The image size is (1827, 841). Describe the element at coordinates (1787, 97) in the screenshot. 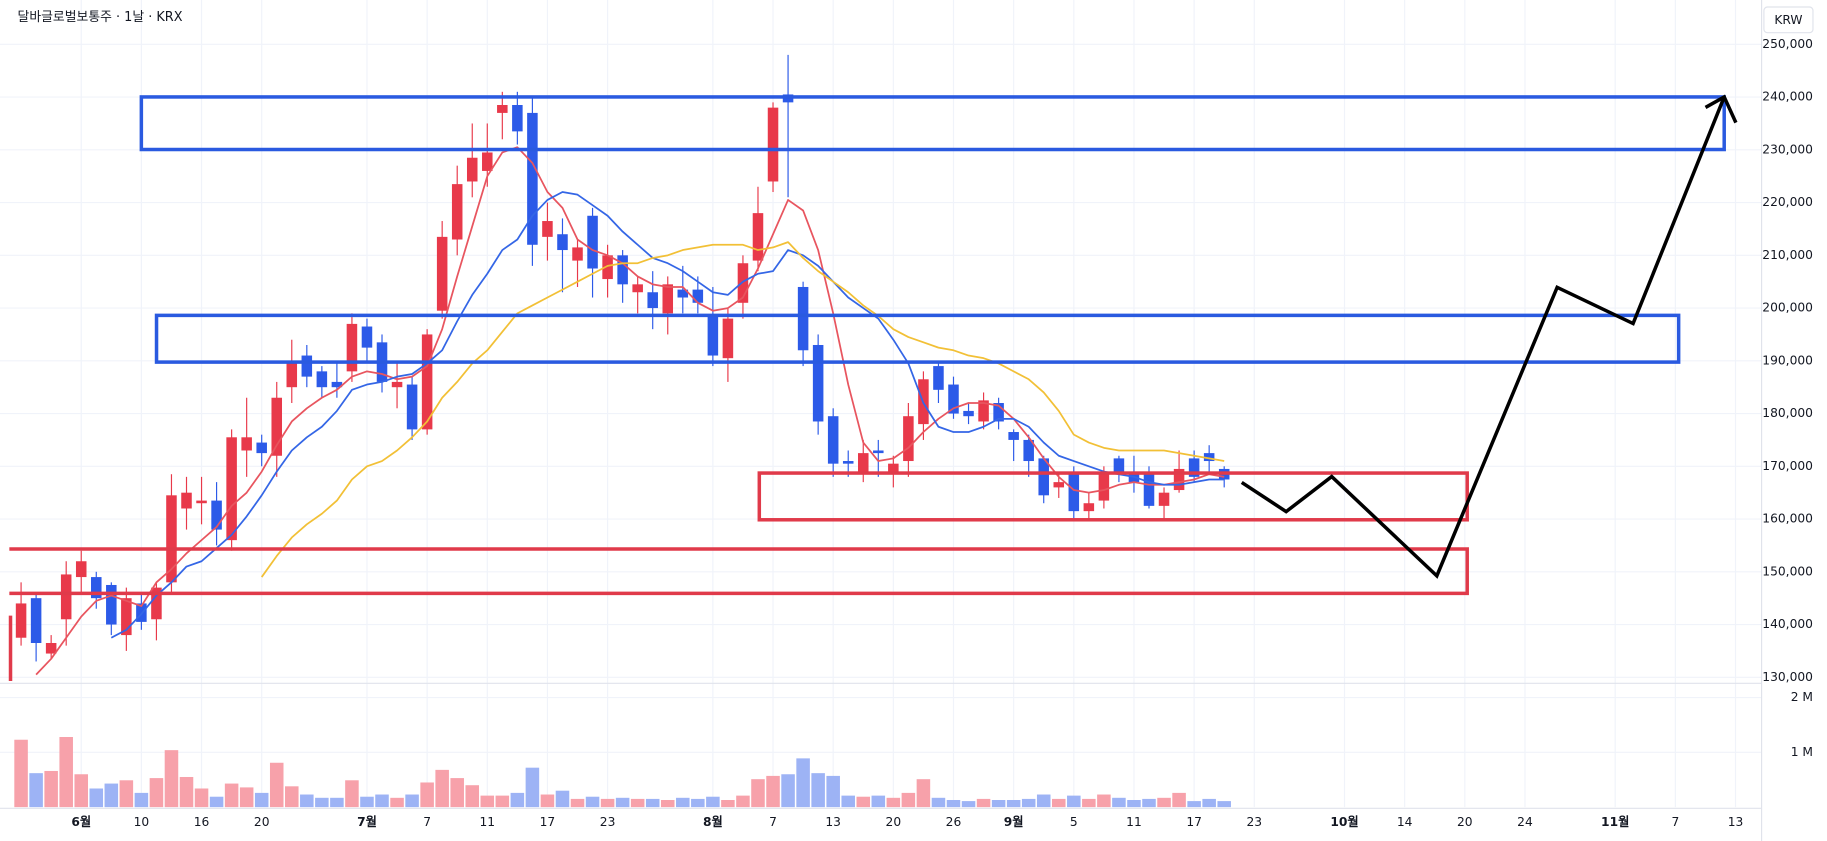

I see `y-tick-label: 240,000` at that location.